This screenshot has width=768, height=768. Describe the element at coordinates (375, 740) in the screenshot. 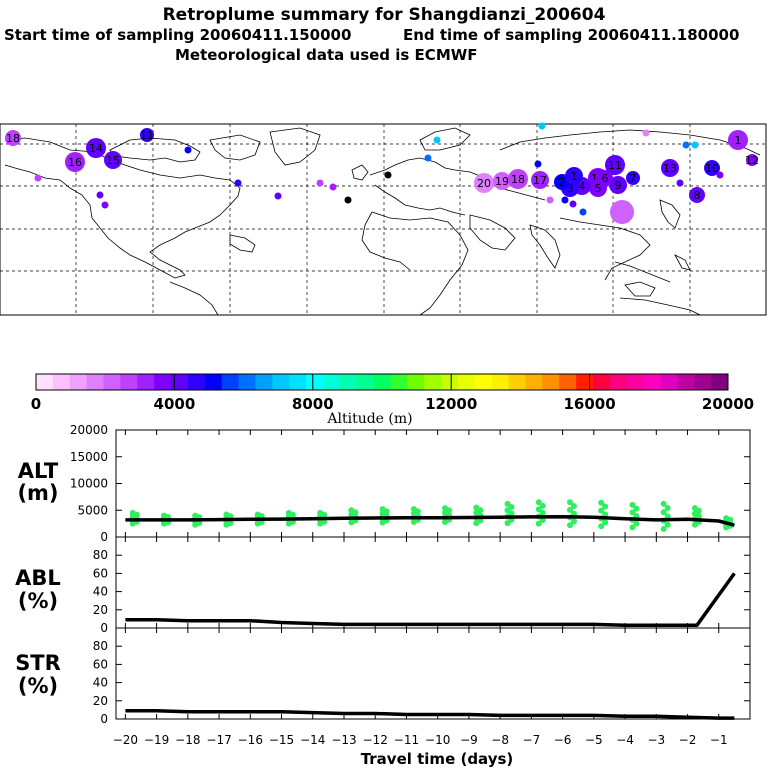

I see `x-tick-label: −12` at that location.